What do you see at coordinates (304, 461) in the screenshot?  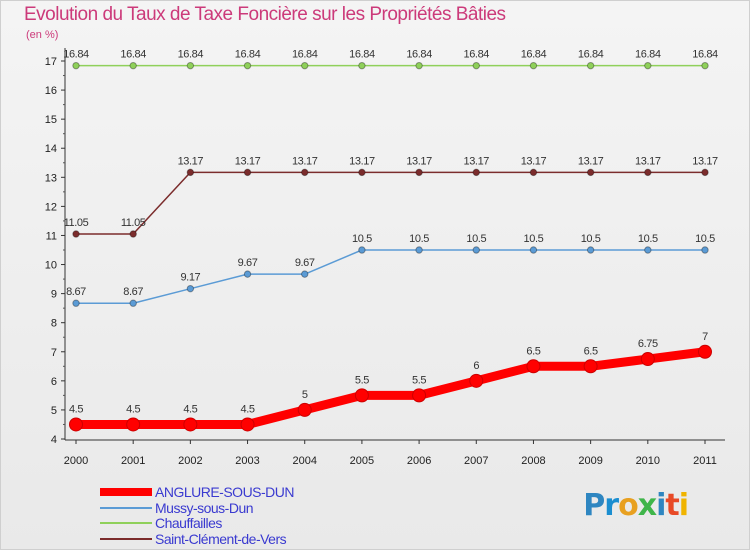 I see `x-tick-label: 2004` at bounding box center [304, 461].